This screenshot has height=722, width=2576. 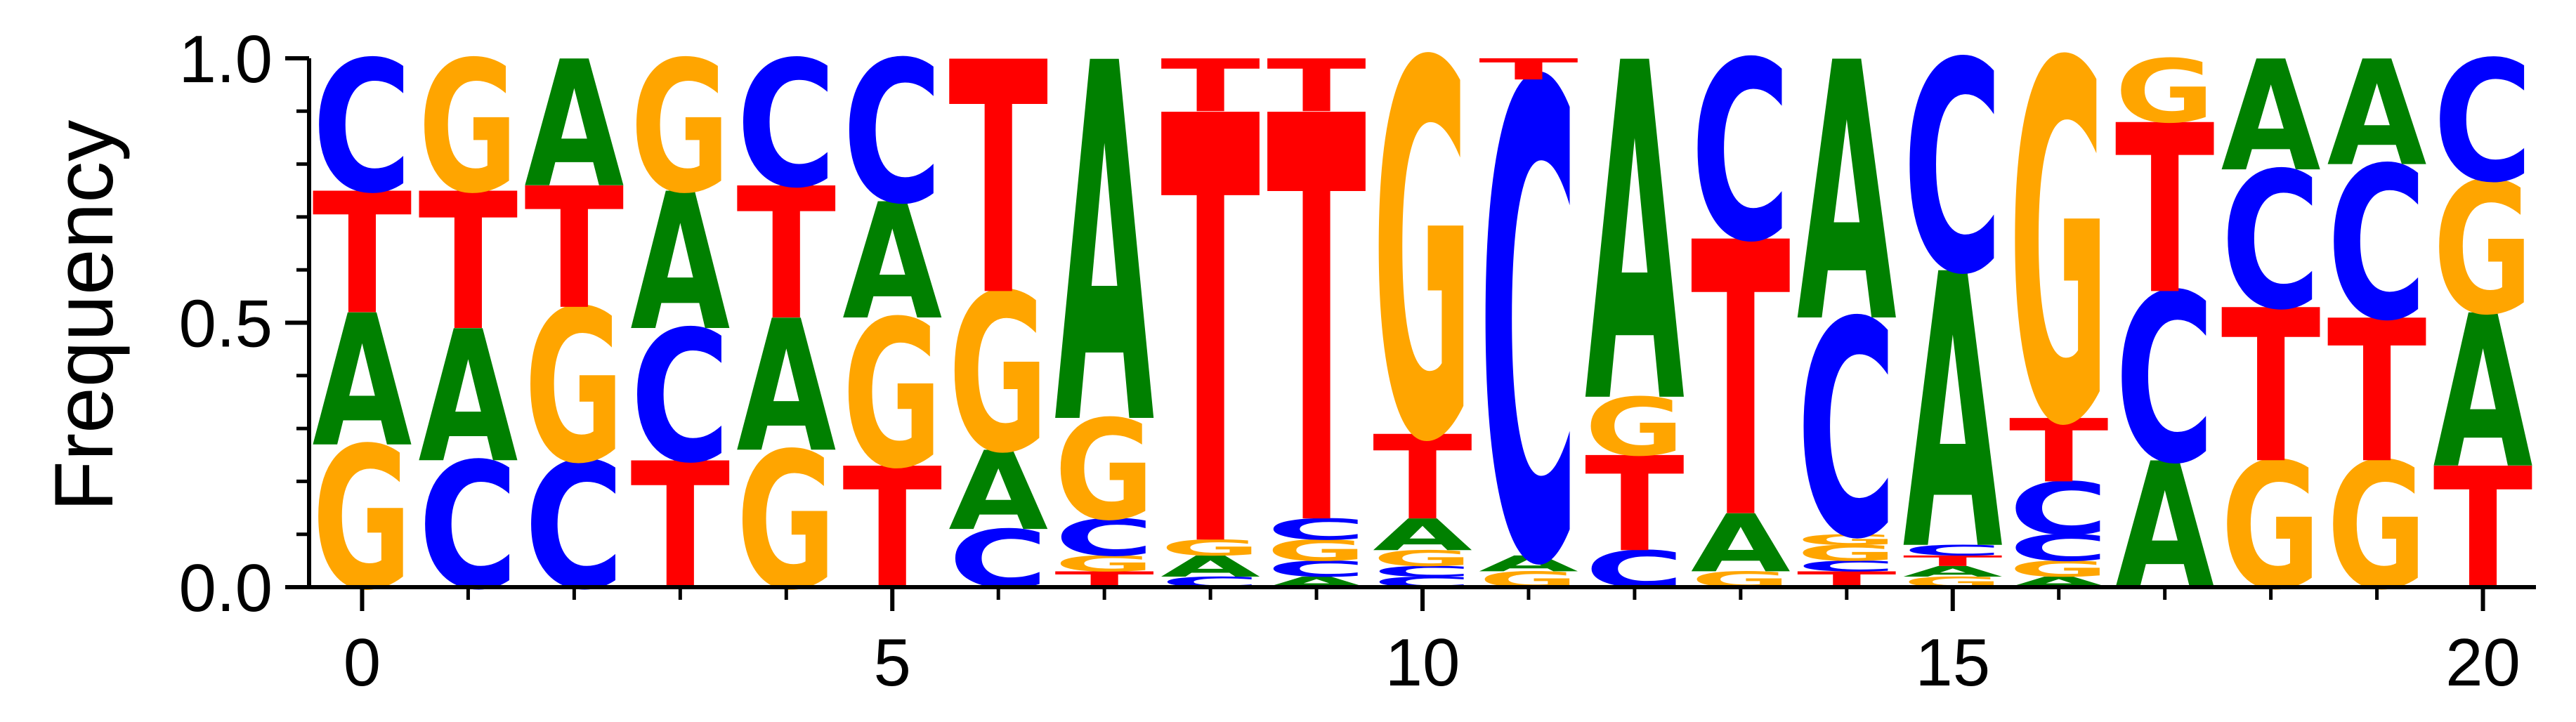 What do you see at coordinates (893, 662) in the screenshot?
I see `x-tick-label: 5` at bounding box center [893, 662].